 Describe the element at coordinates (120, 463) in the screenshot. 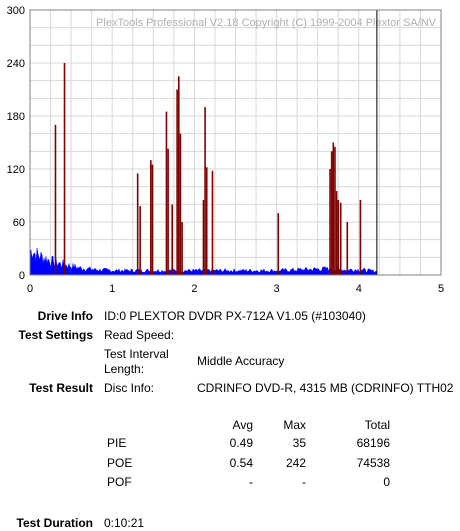

I see `row-name-poe: POE` at that location.